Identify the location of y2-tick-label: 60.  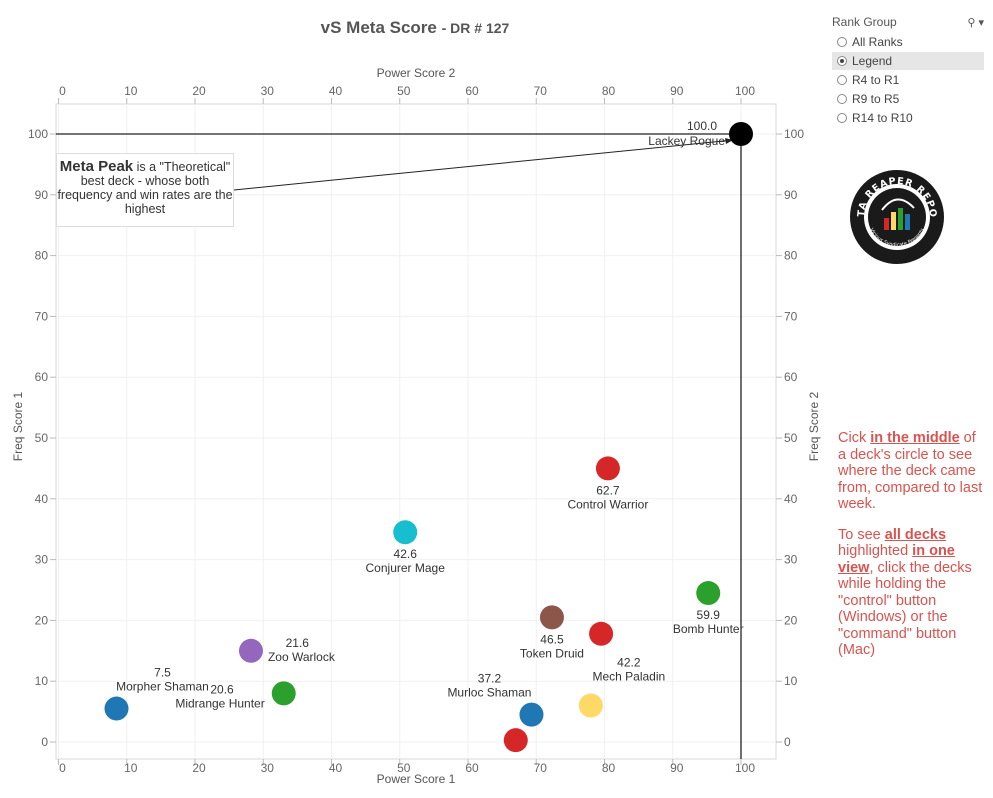
(791, 377).